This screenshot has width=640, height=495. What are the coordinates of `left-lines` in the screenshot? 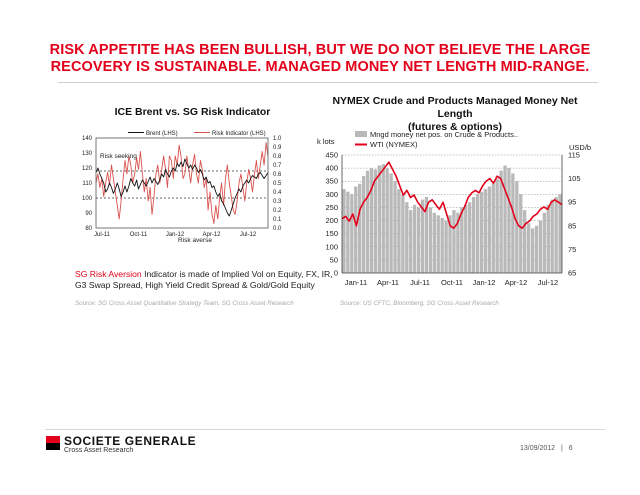 It's located at (182, 183).